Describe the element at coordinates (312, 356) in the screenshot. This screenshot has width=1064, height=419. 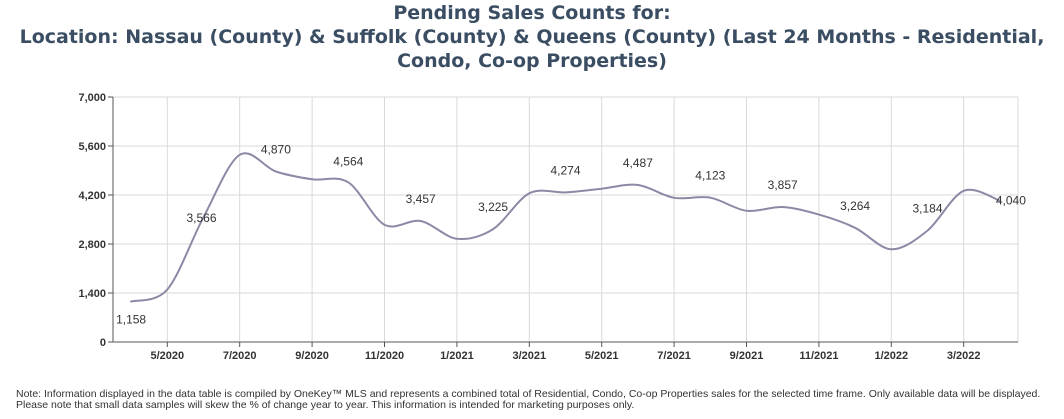
I see `x-tick-label: 9/2020` at that location.